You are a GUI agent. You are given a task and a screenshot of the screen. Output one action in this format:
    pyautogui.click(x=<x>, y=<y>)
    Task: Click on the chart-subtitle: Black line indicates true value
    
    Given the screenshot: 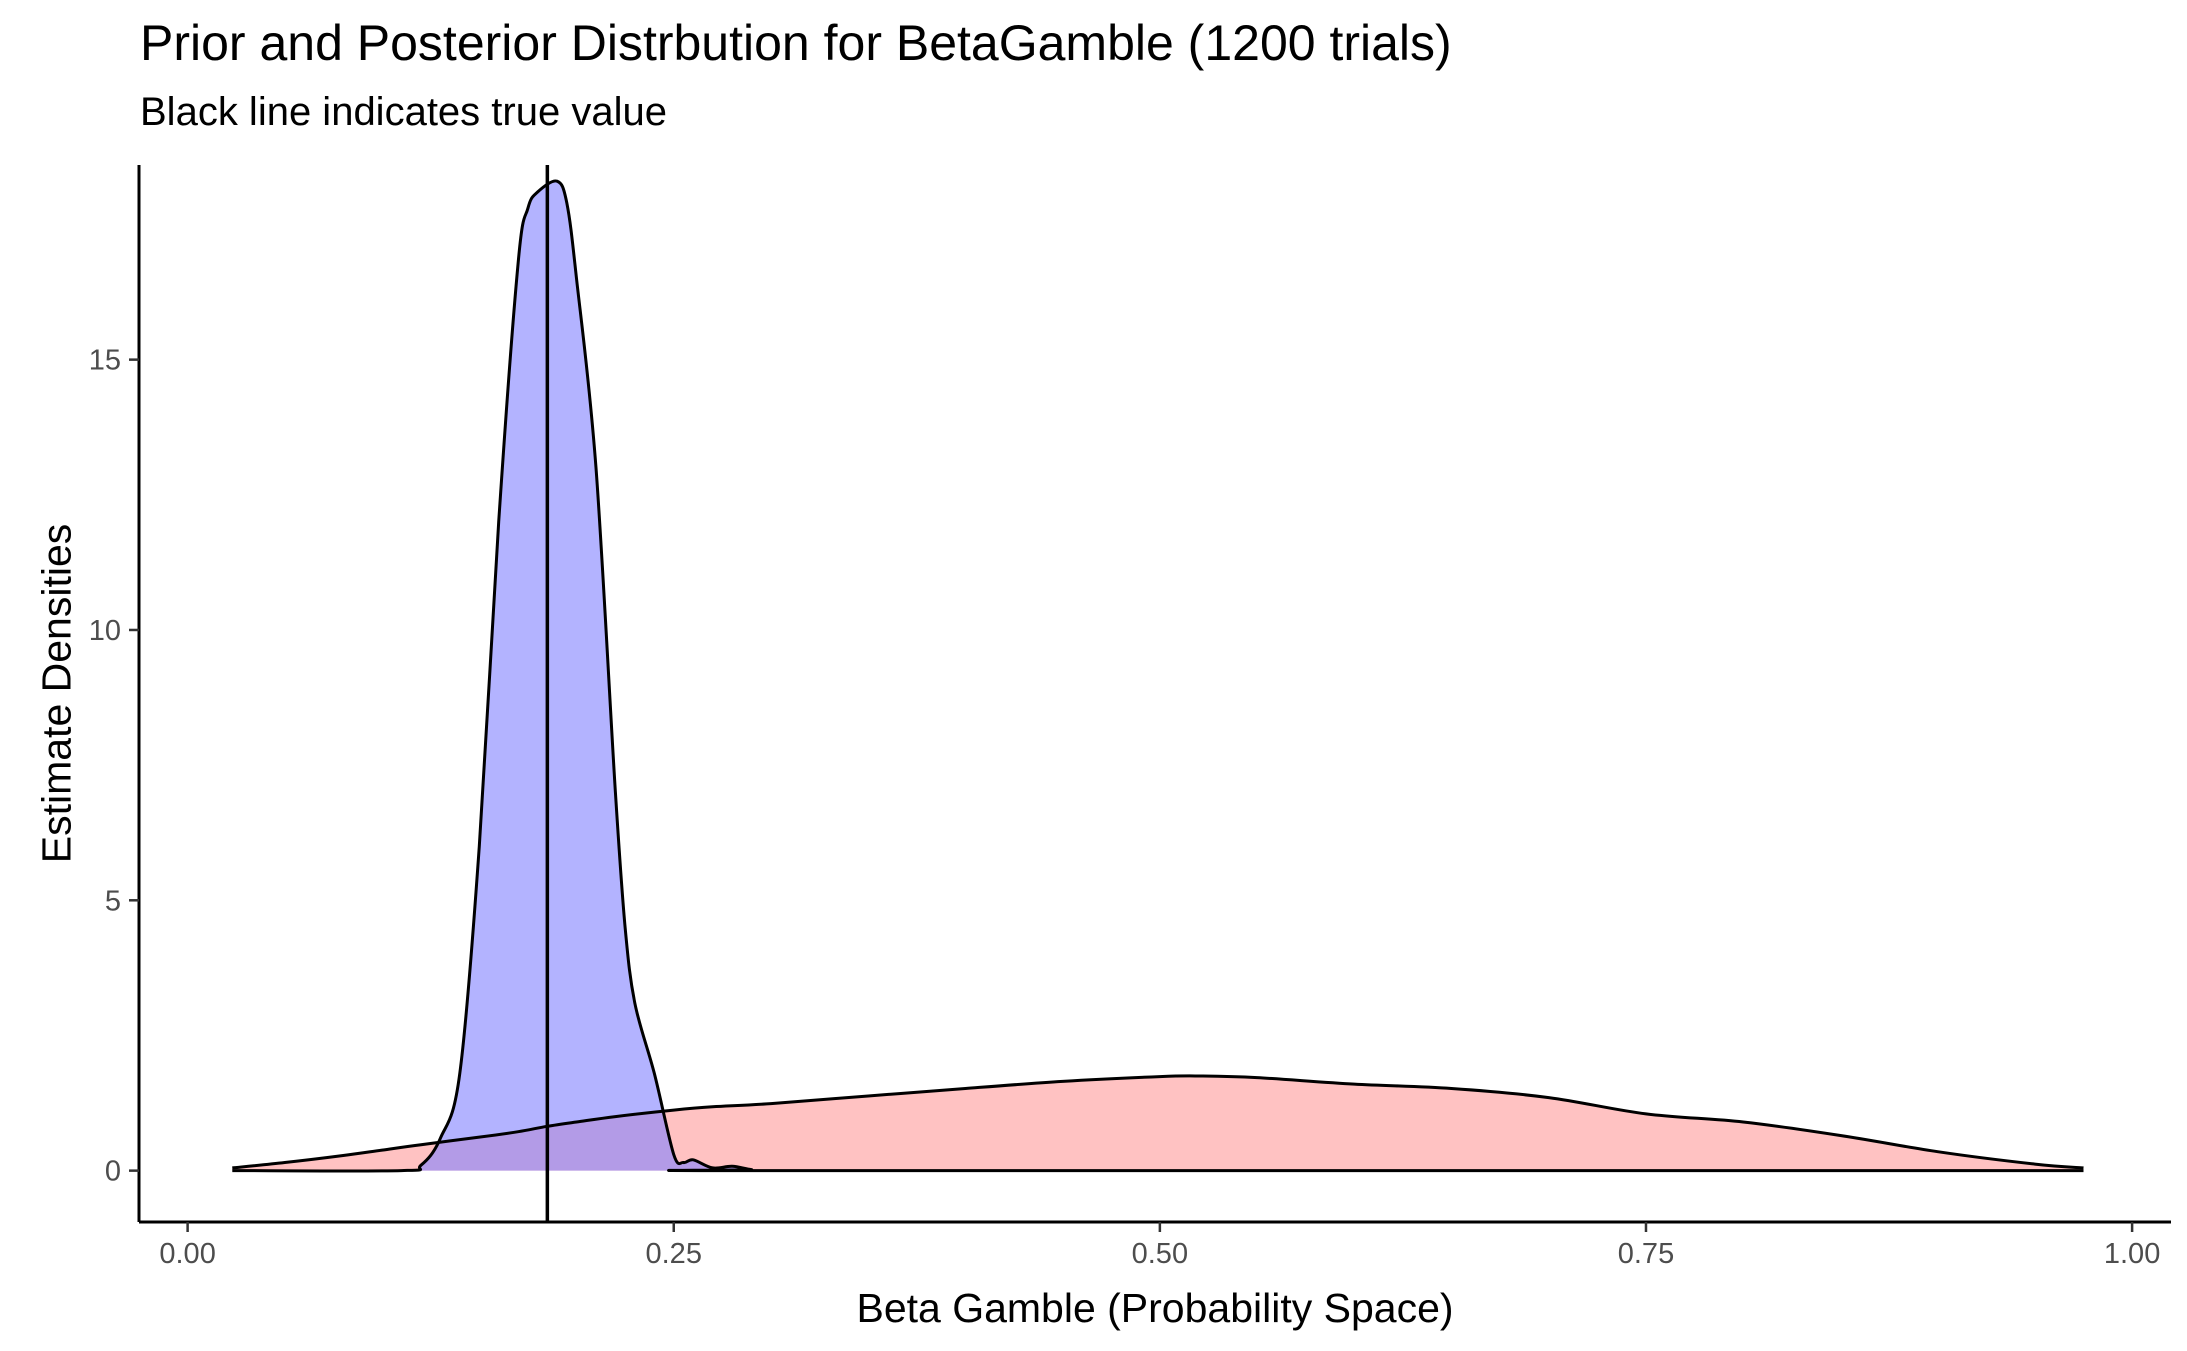 What is the action you would take?
    pyautogui.click(x=403, y=112)
    